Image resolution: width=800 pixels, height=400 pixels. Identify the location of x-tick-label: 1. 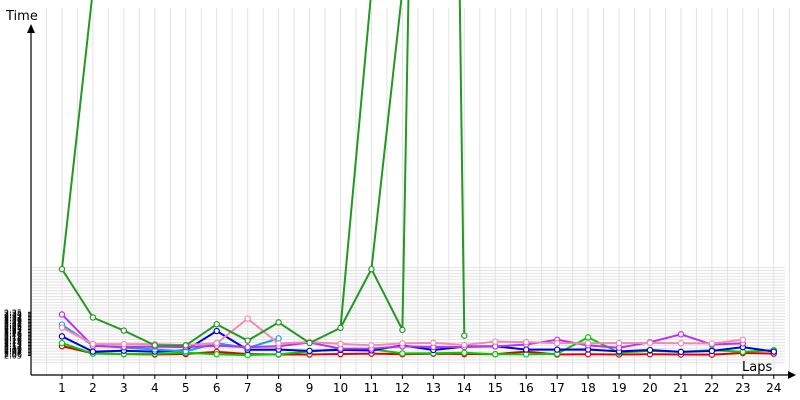
(62, 388).